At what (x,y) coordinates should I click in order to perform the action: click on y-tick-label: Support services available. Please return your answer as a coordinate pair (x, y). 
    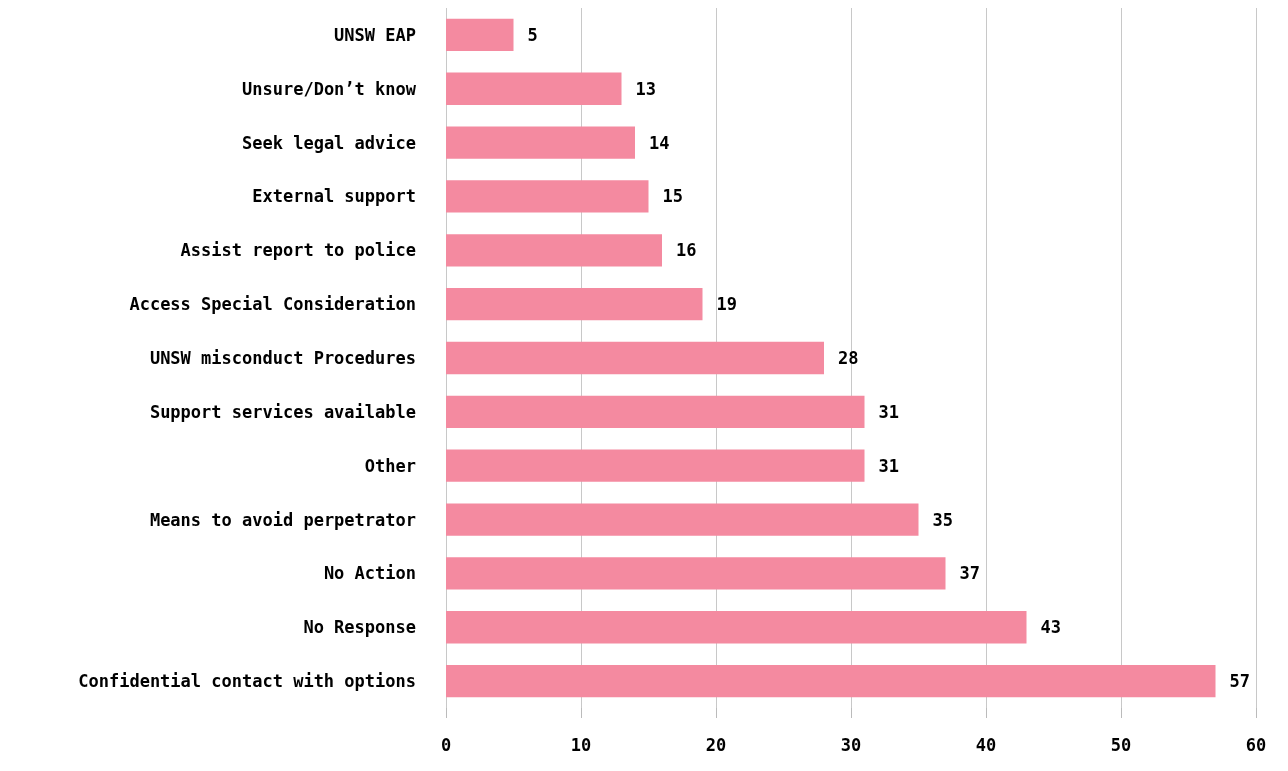
    Looking at the image, I should click on (282, 411).